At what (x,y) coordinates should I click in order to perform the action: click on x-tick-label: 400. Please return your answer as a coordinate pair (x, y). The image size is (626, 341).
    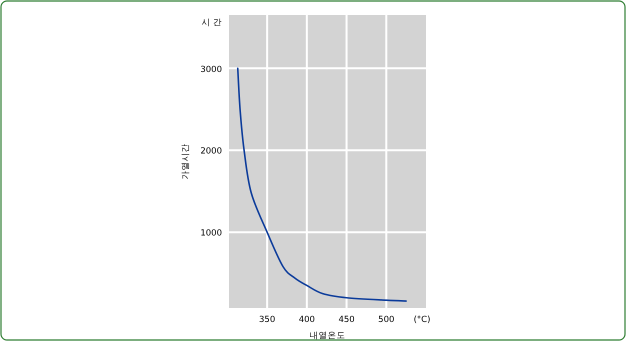
    Looking at the image, I should click on (306, 320).